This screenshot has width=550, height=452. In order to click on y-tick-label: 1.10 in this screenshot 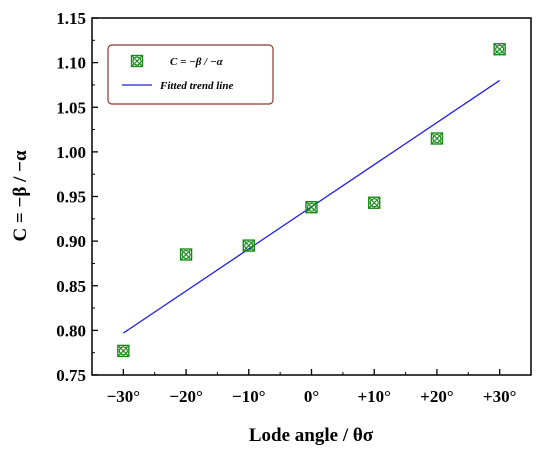, I will do `click(71, 63)`.